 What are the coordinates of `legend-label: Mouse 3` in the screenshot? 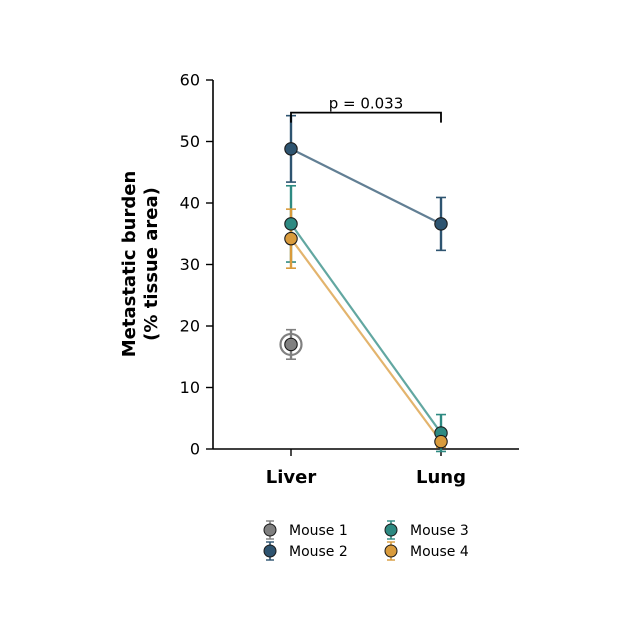 It's located at (439, 531).